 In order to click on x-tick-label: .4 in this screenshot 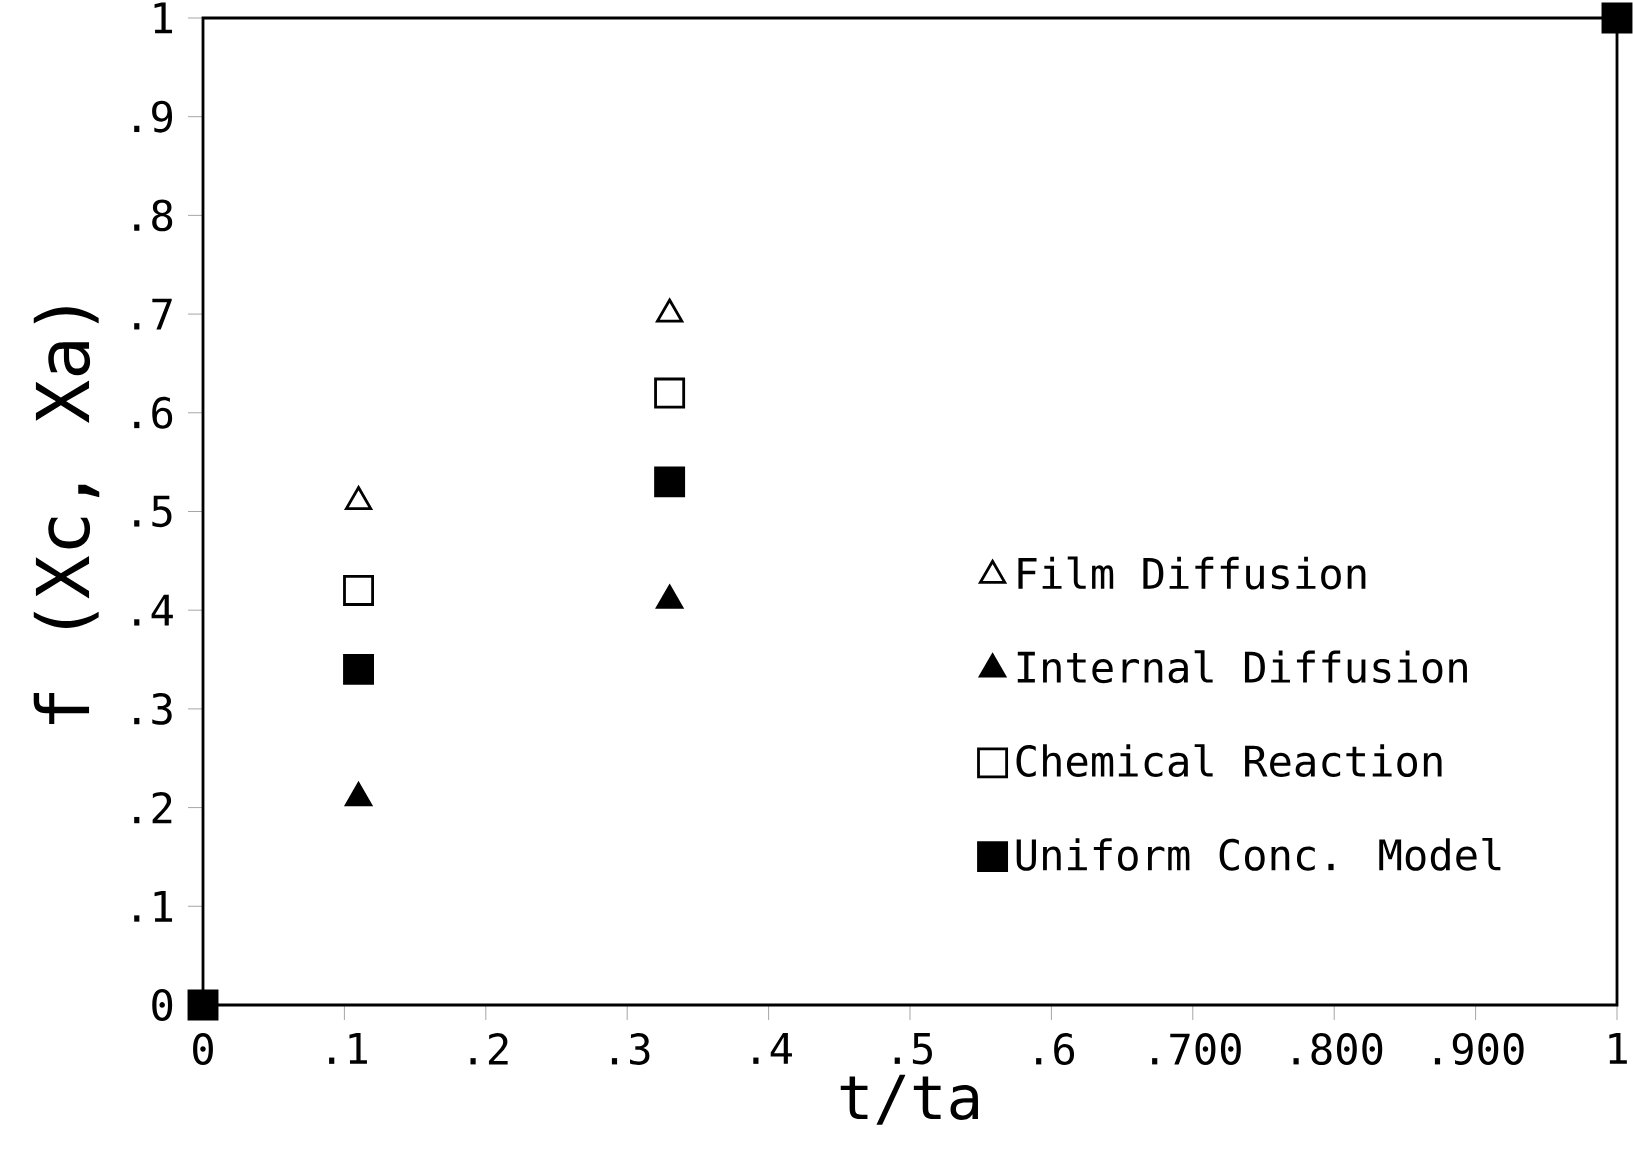, I will do `click(772, 1048)`.